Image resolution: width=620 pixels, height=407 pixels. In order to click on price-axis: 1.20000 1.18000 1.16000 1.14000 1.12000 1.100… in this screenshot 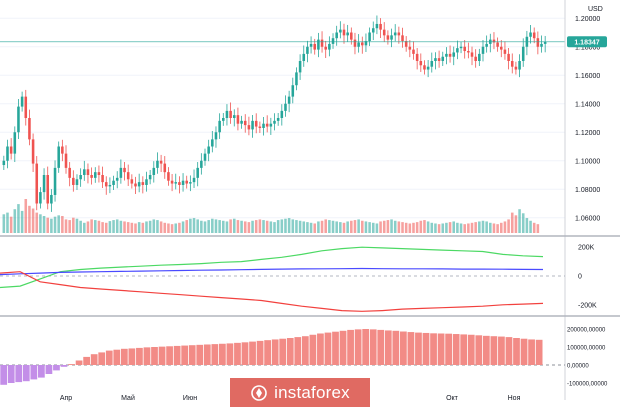, I will do `click(587, 119)`.